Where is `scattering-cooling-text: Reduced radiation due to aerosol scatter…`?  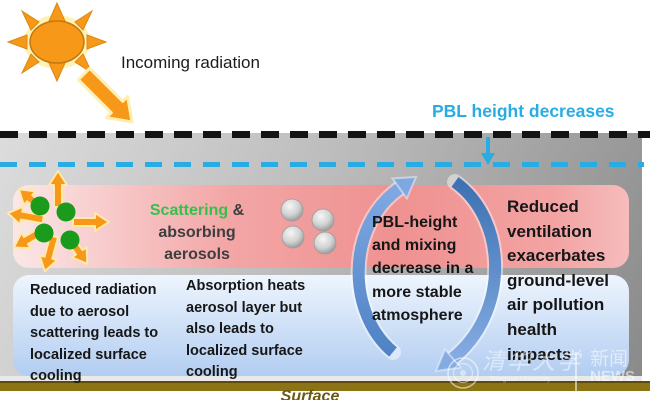
scattering-cooling-text: Reduced radiation due to aerosol scatter… is located at coordinates (94, 333).